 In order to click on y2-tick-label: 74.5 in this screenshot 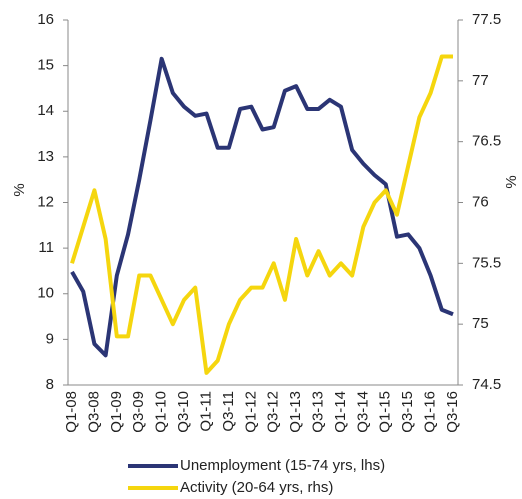, I will do `click(486, 384)`.